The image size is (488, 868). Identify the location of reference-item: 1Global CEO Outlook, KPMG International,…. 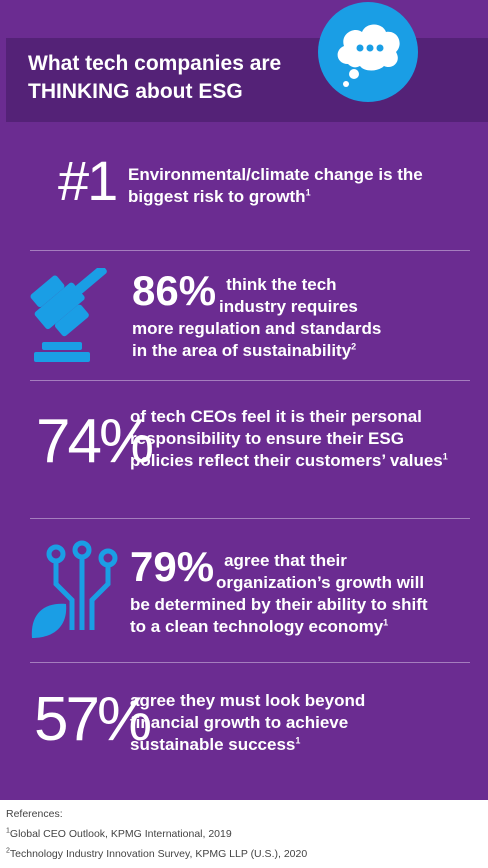
(119, 834).